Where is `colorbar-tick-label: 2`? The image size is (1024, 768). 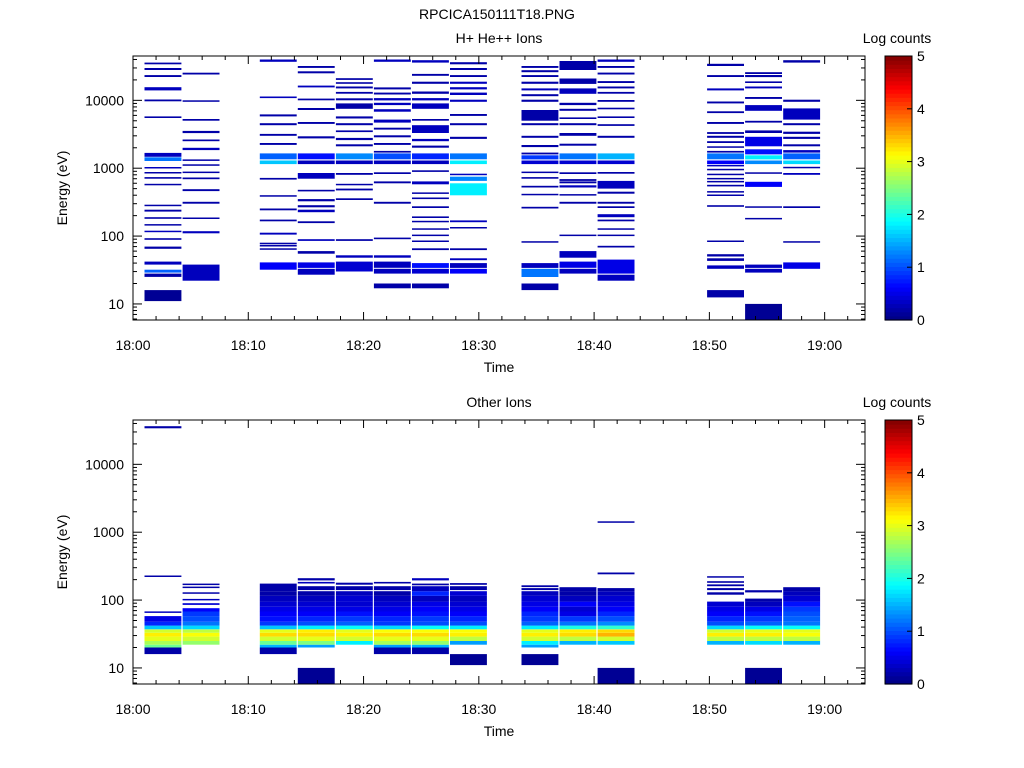 colorbar-tick-label: 2 is located at coordinates (921, 578).